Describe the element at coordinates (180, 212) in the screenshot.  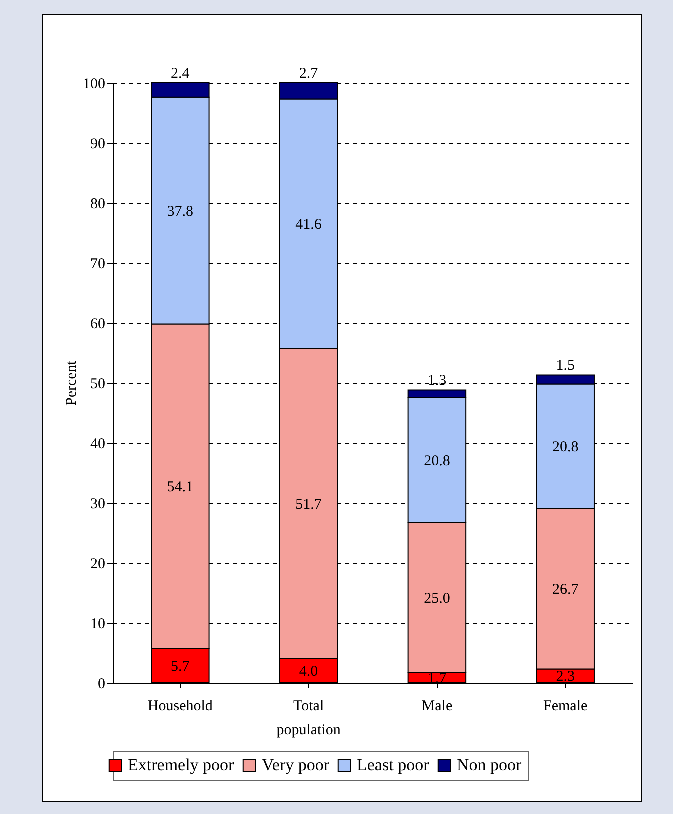
I see `data-label: 37.8` at that location.